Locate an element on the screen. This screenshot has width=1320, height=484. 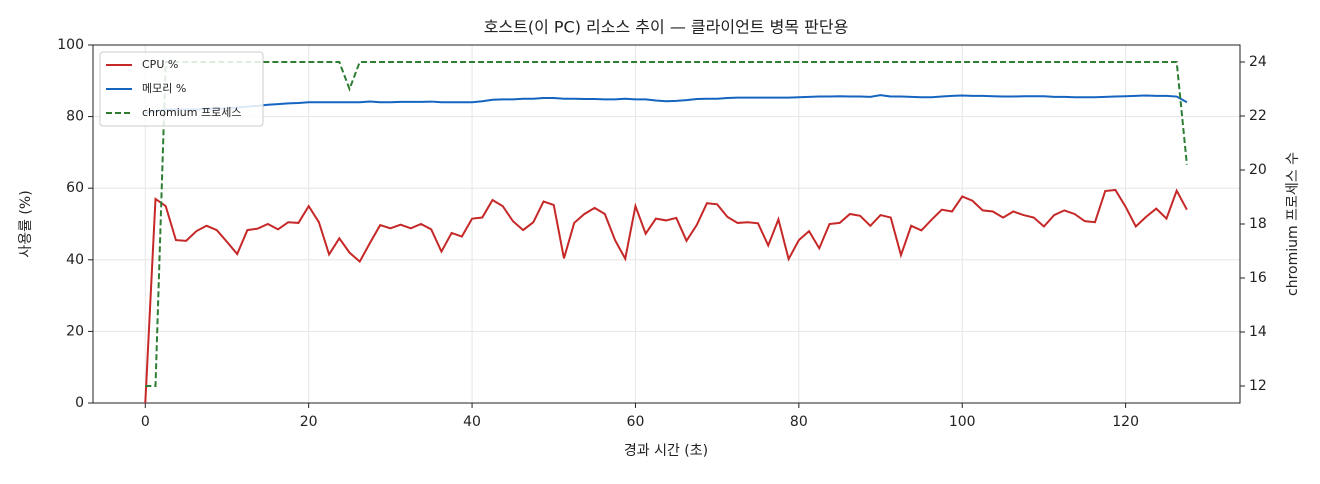
y-tick-label: 0 is located at coordinates (79, 403).